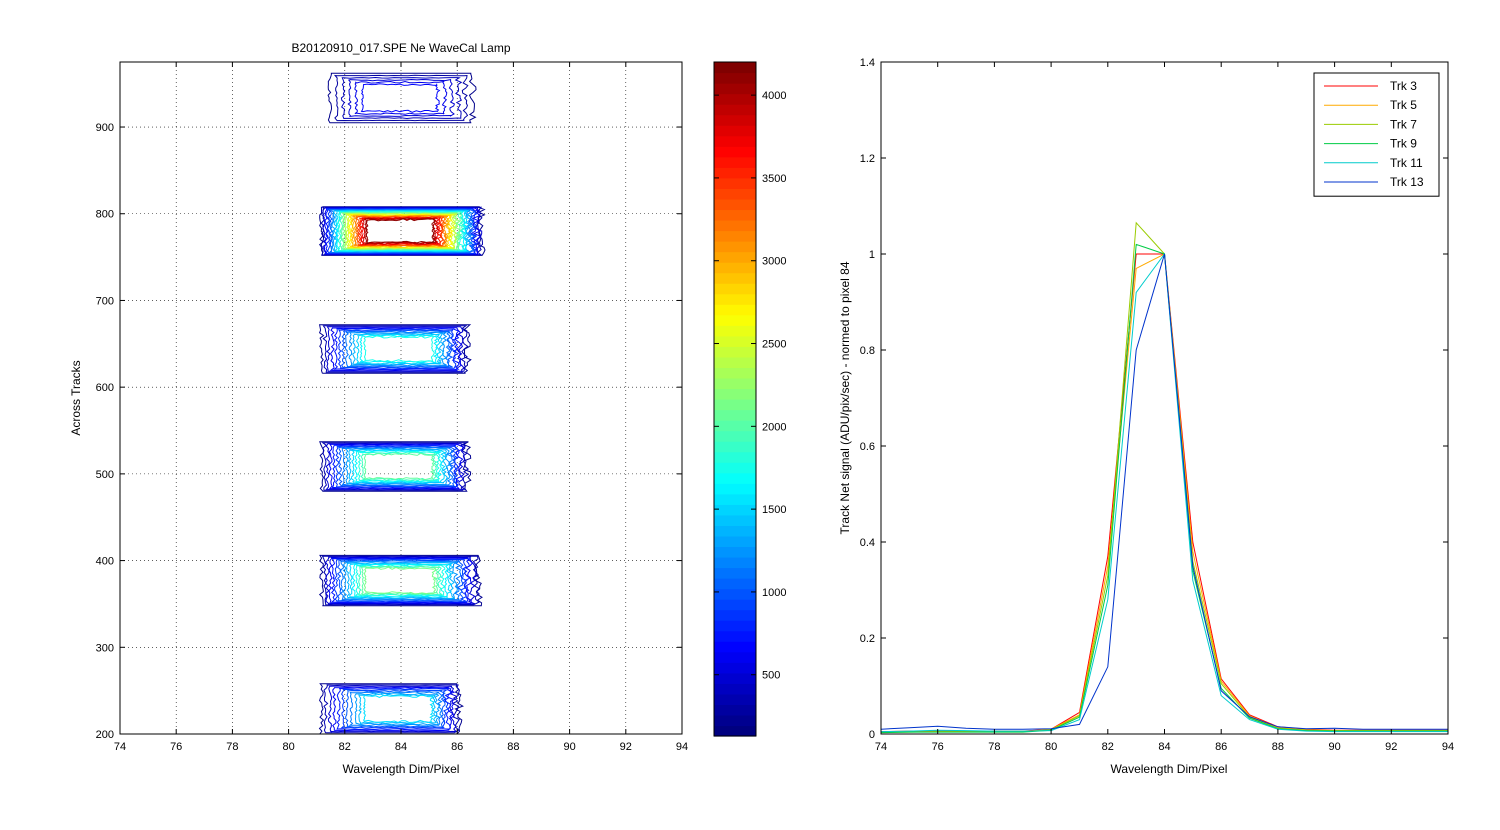 Image resolution: width=1500 pixels, height=830 pixels. What do you see at coordinates (1164, 747) in the screenshot?
I see `line-x-tick-label: 84` at bounding box center [1164, 747].